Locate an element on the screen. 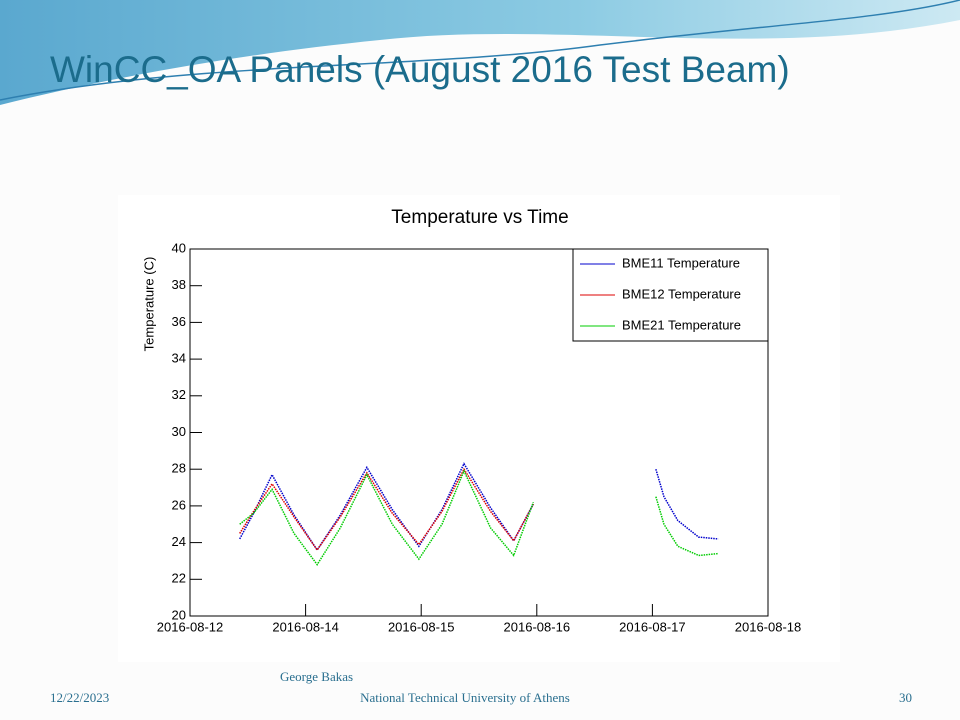 The image size is (960, 720). x-tick-label: 2016-08-15 is located at coordinates (421, 626).